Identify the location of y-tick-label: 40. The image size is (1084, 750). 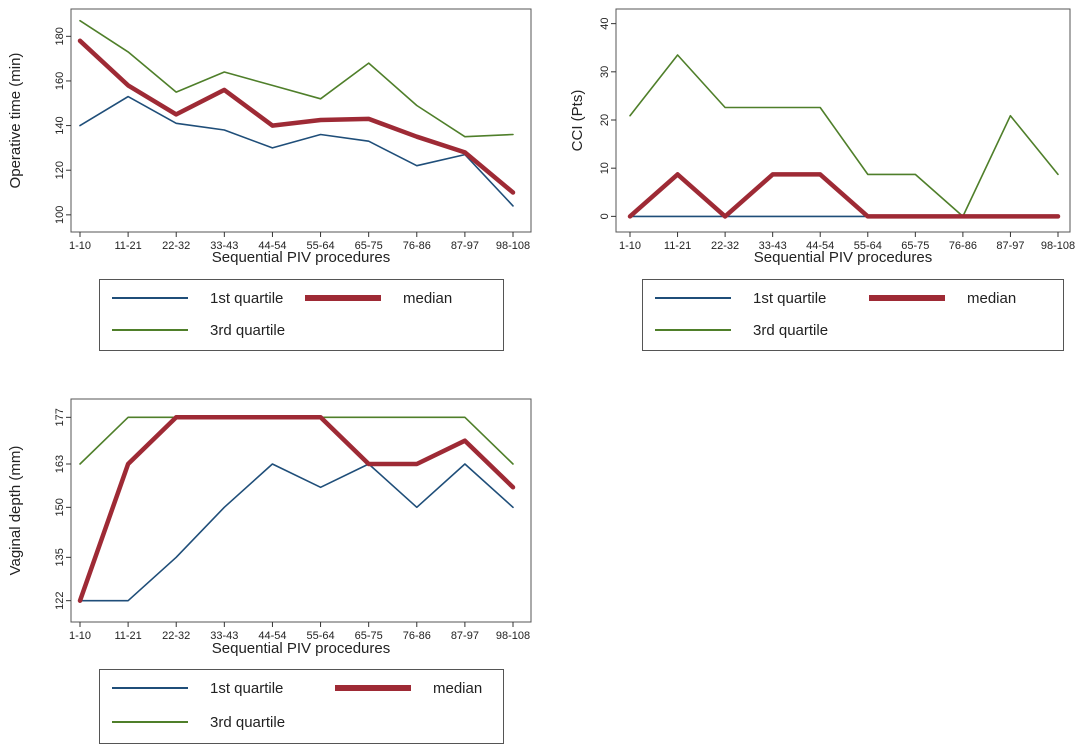
(605, 24).